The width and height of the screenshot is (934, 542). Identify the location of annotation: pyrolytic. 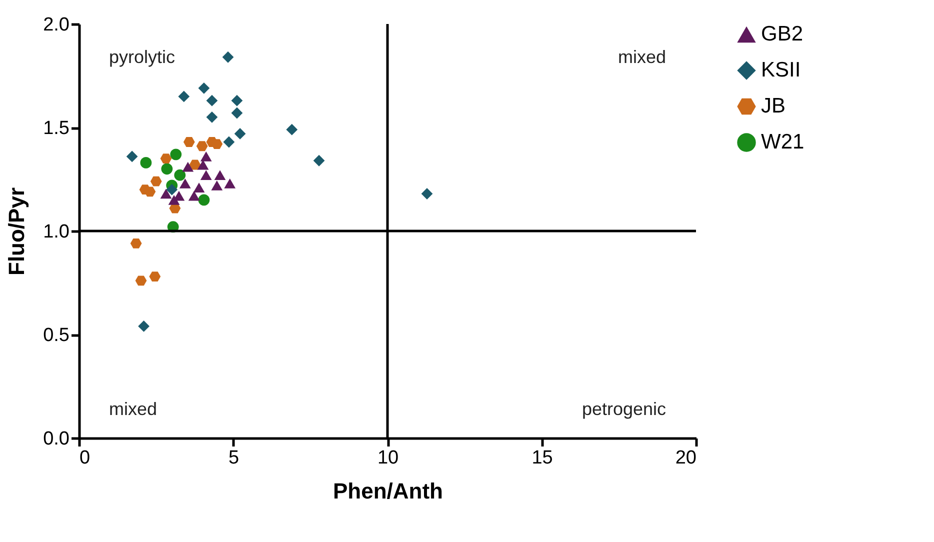
(142, 57).